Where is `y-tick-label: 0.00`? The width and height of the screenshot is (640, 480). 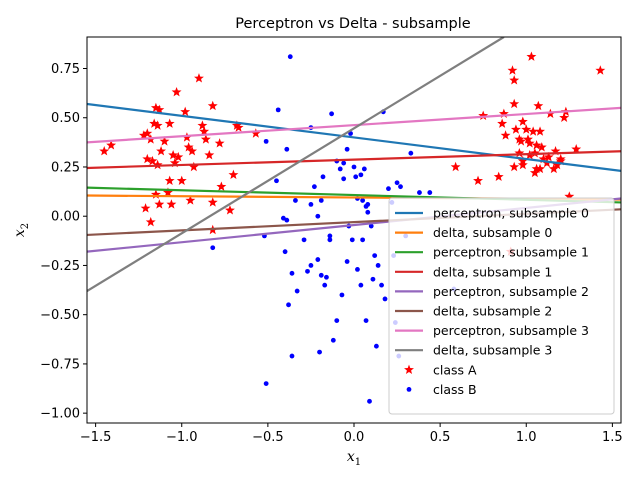
y-tick-label: 0.00 is located at coordinates (65, 217).